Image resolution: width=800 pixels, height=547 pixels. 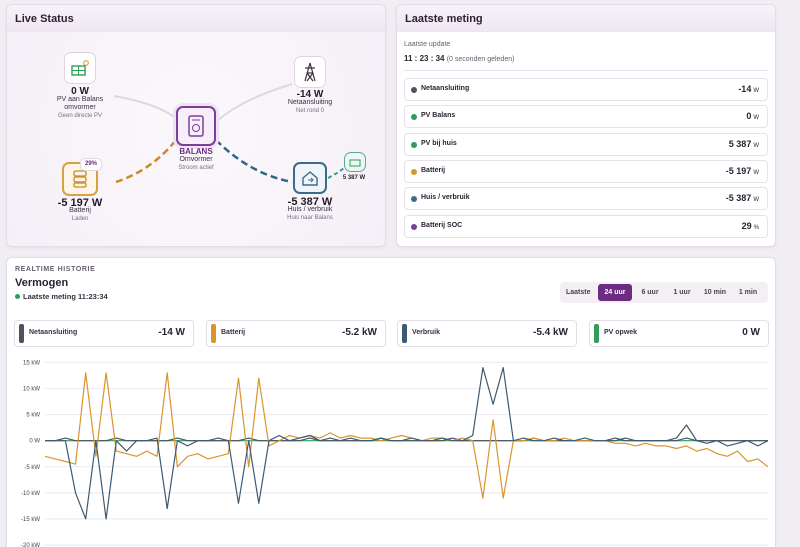 I want to click on measurement-row: Netaansluiting -14 W, so click(x=586, y=89).